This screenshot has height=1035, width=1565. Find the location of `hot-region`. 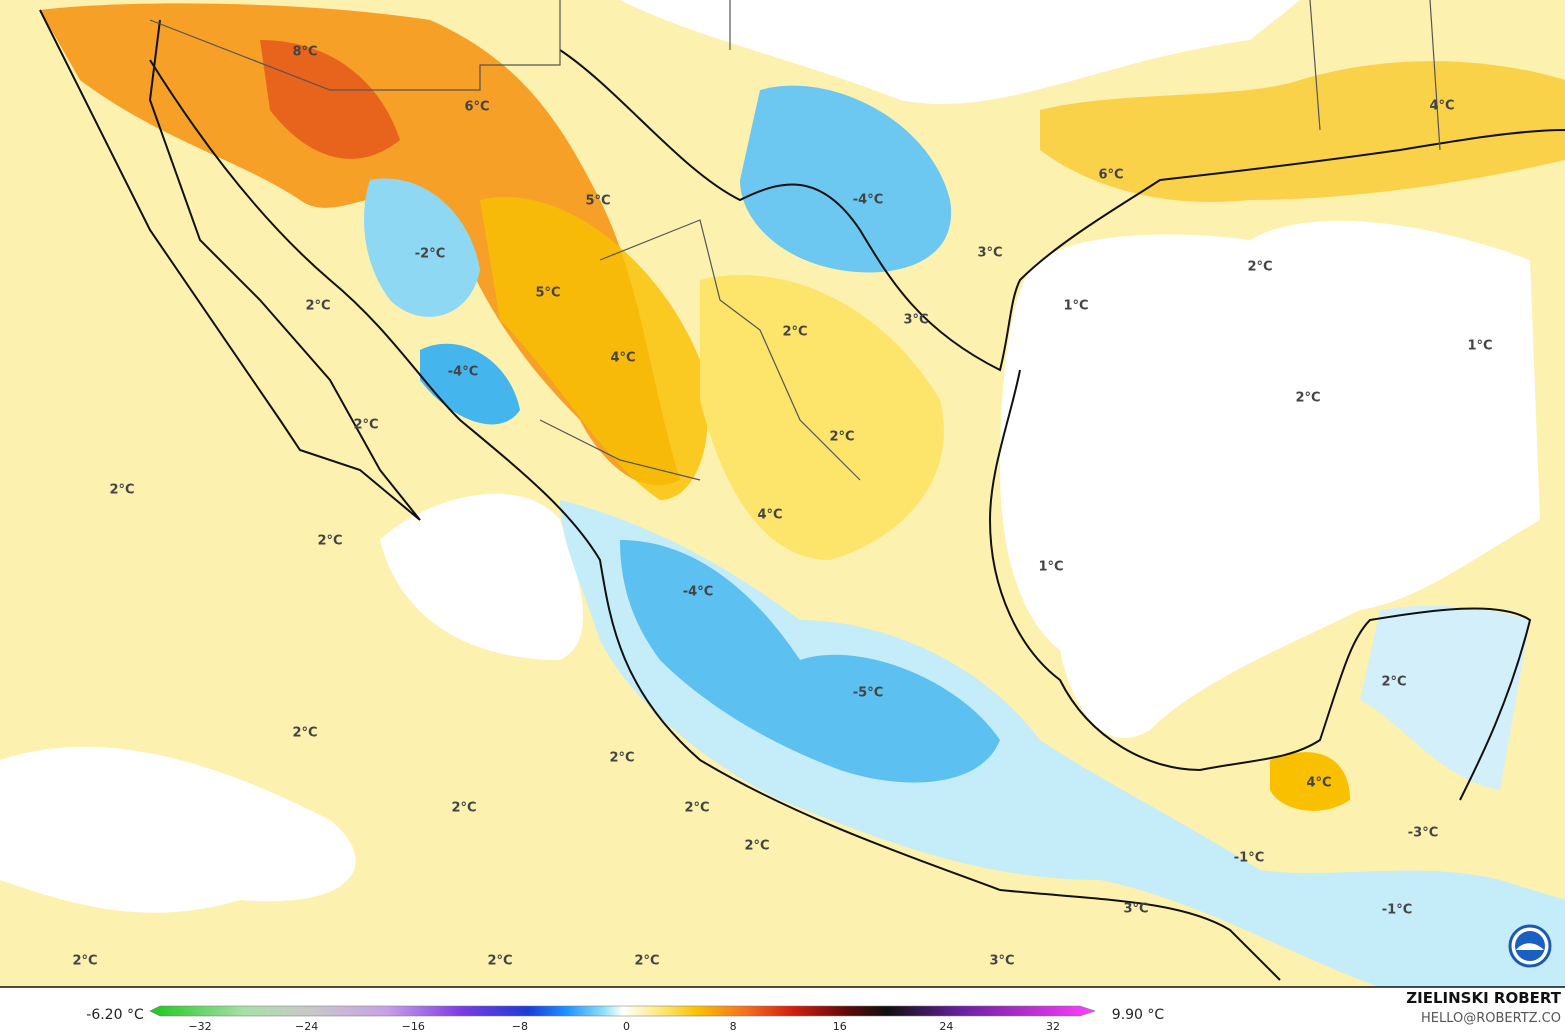

hot-region is located at coordinates (330, 99).